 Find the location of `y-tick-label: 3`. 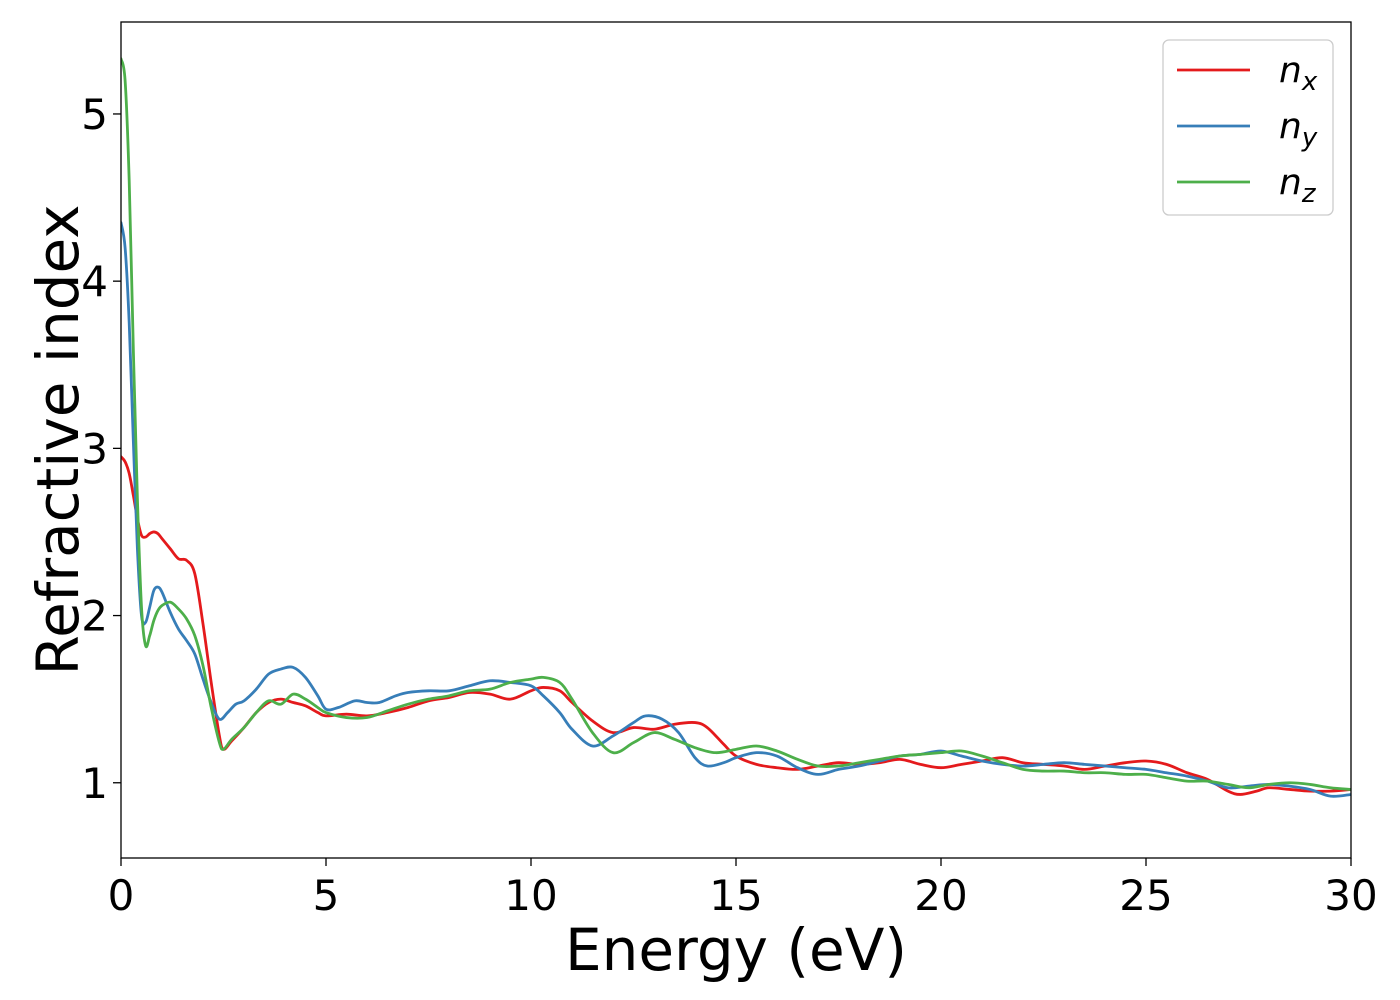

y-tick-label: 3 is located at coordinates (94, 448).